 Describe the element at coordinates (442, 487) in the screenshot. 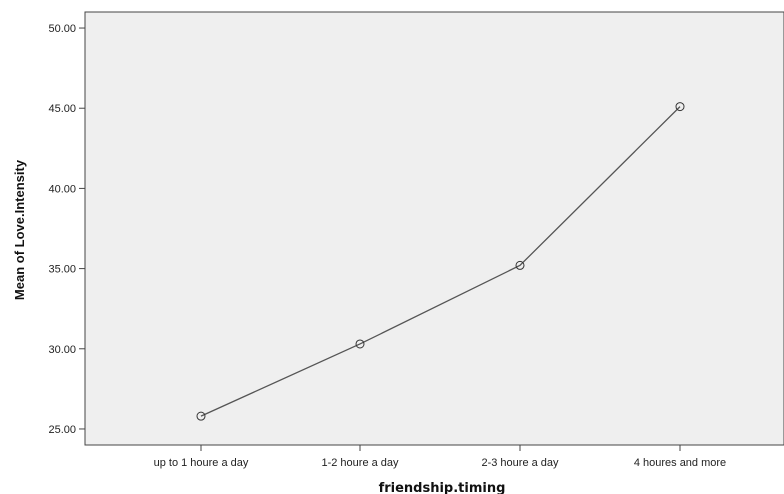

I see `x-axis-title: friendship.timing` at that location.